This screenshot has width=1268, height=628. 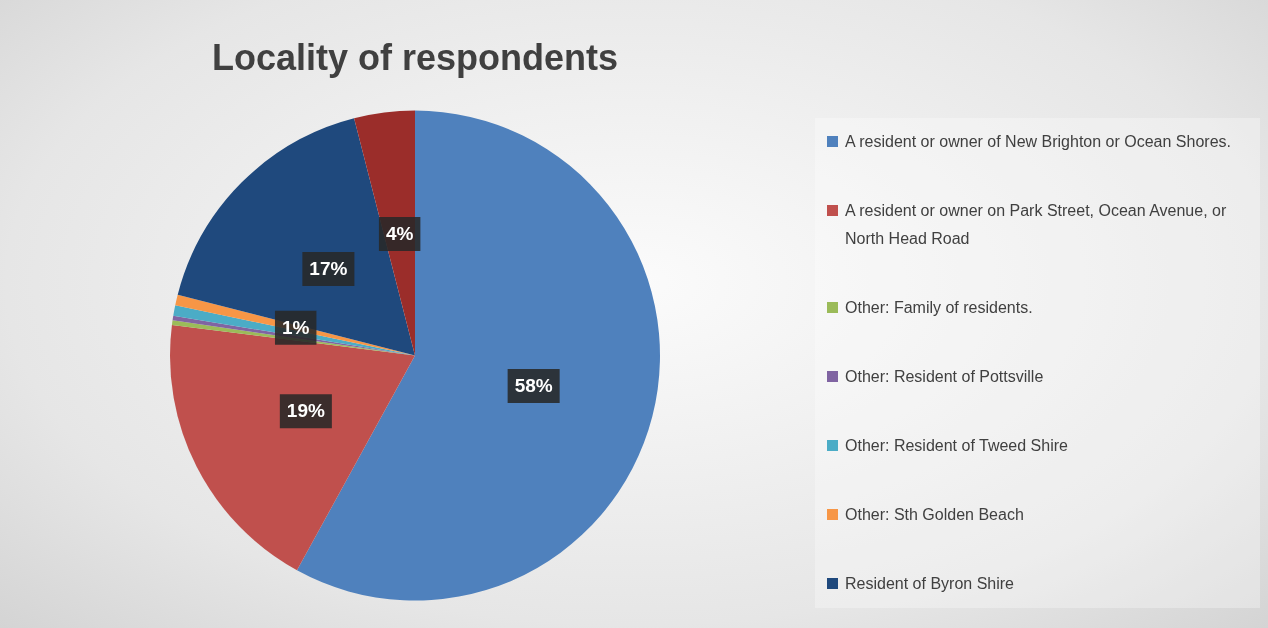 What do you see at coordinates (944, 377) in the screenshot?
I see `legend-label: Other: Resident of Pottsville` at bounding box center [944, 377].